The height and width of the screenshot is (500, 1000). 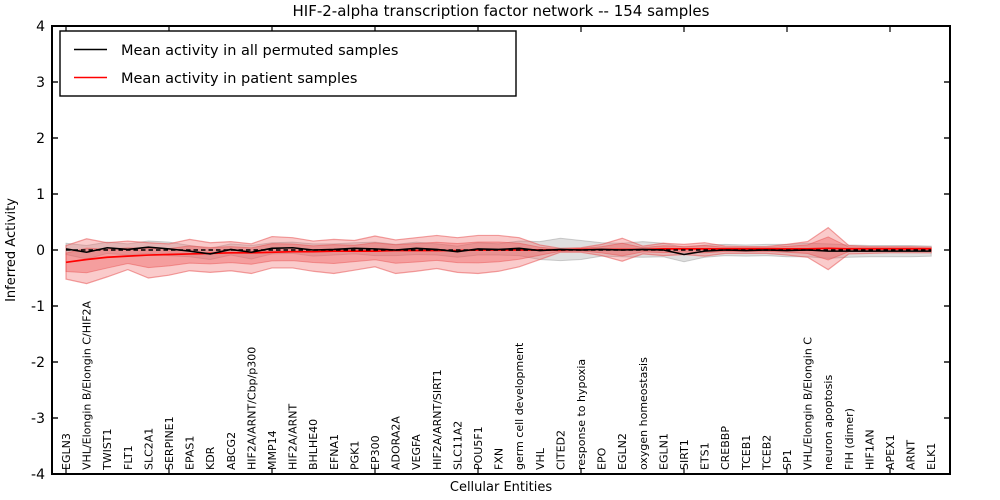 What do you see at coordinates (869, 449) in the screenshot?
I see `category-label: HIF1AN` at bounding box center [869, 449].